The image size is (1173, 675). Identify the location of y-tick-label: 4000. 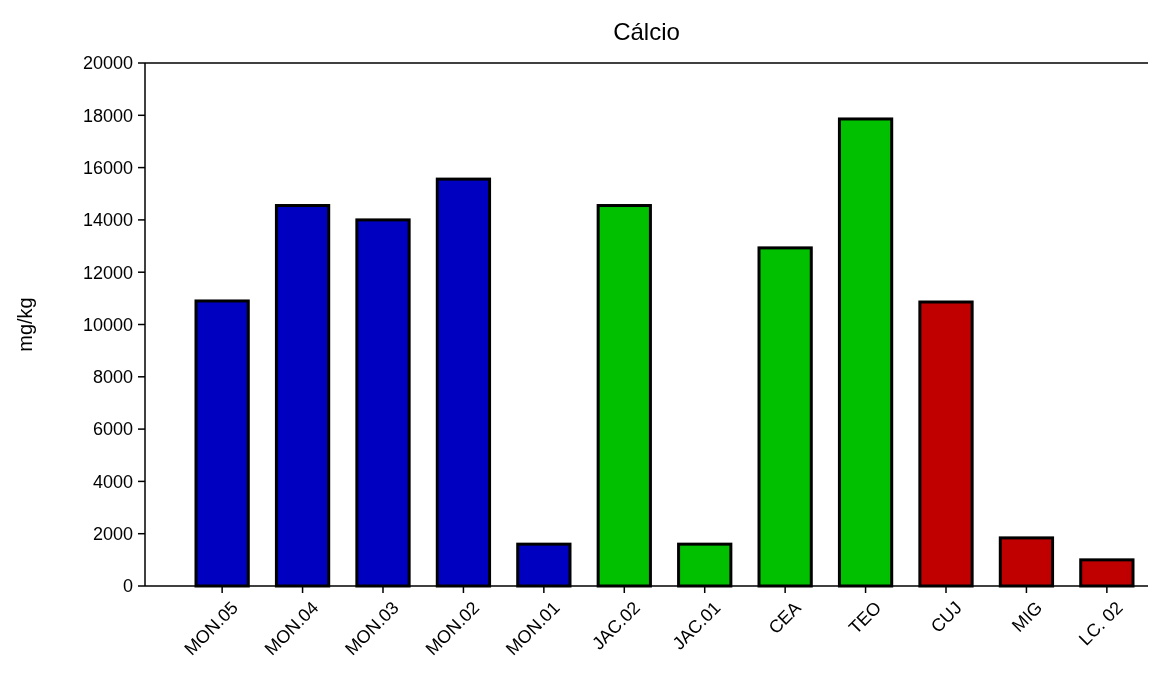
(112, 481).